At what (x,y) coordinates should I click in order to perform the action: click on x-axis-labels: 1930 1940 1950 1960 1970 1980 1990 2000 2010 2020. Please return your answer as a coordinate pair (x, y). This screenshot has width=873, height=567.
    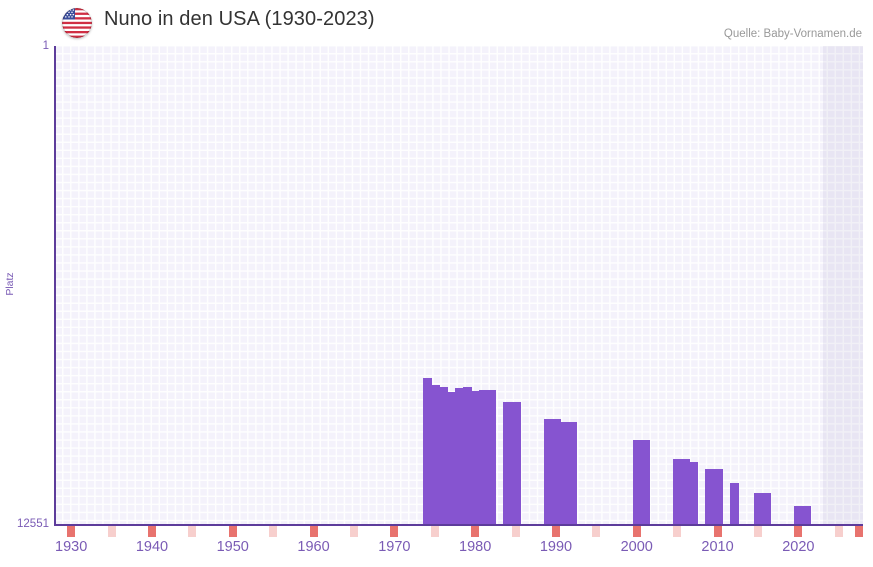
    Looking at the image, I should click on (436, 551).